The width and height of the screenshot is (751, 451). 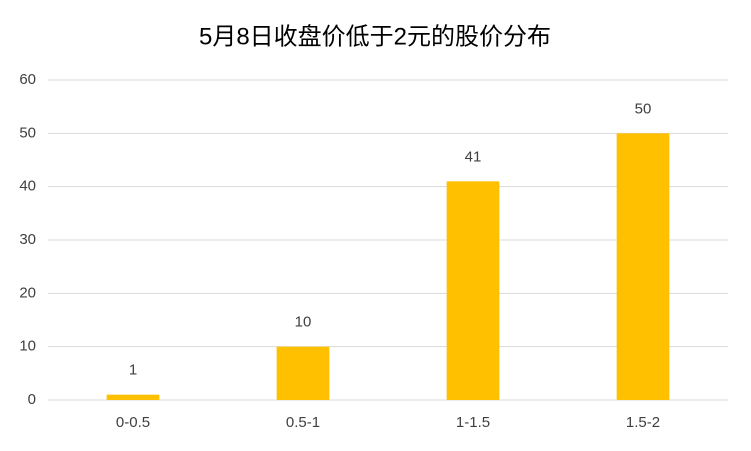 I want to click on y-tick-label: 20, so click(x=27, y=292).